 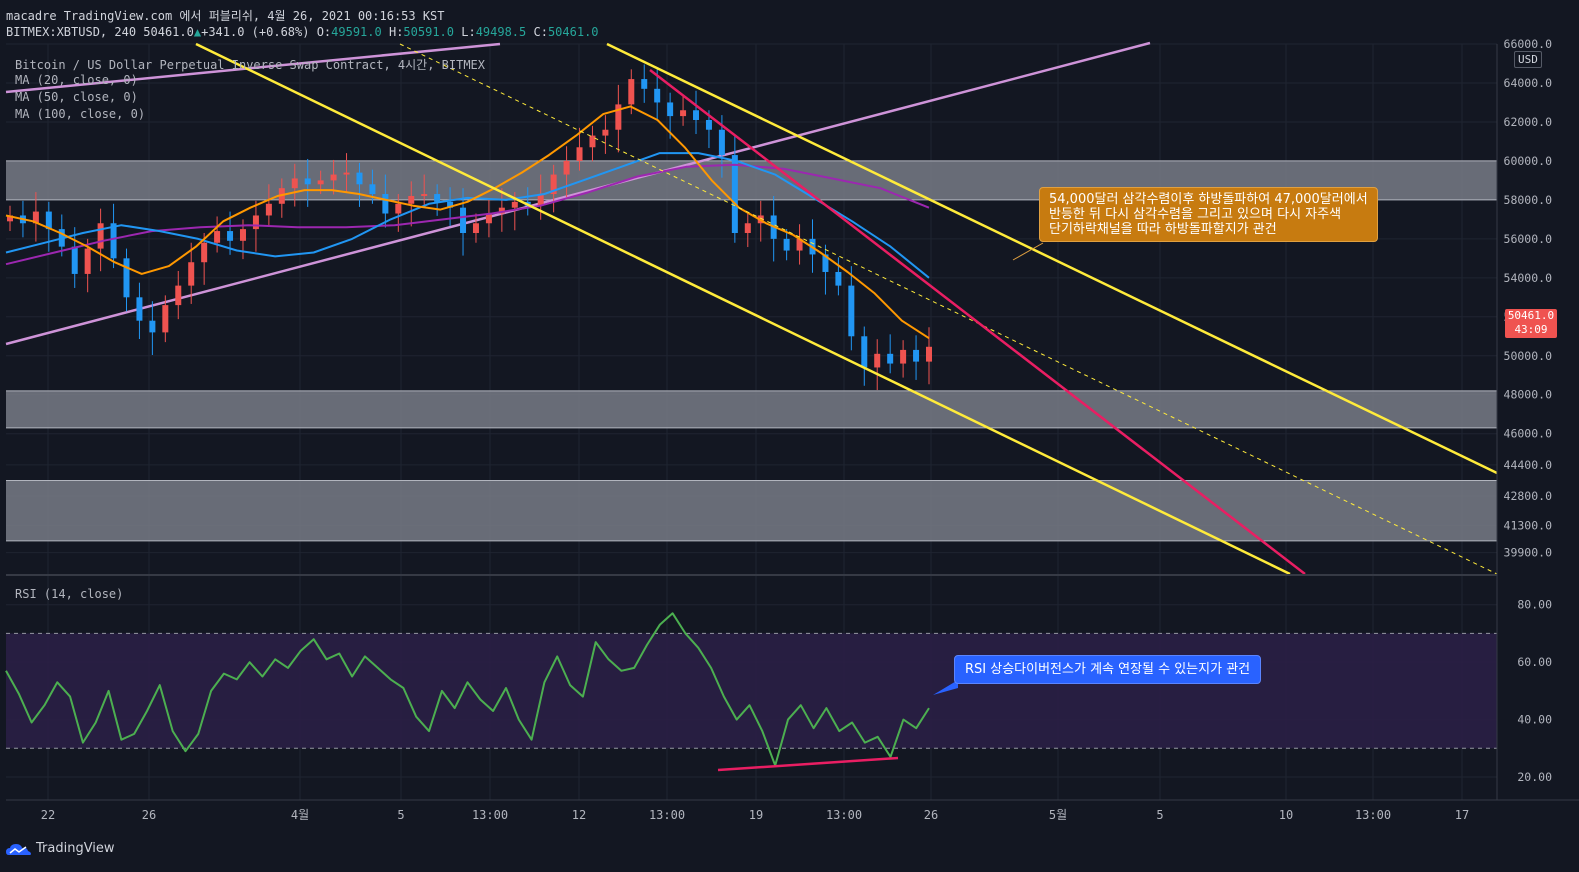 I want to click on legend-ma50: MA (50, close, 0), so click(x=76, y=97).